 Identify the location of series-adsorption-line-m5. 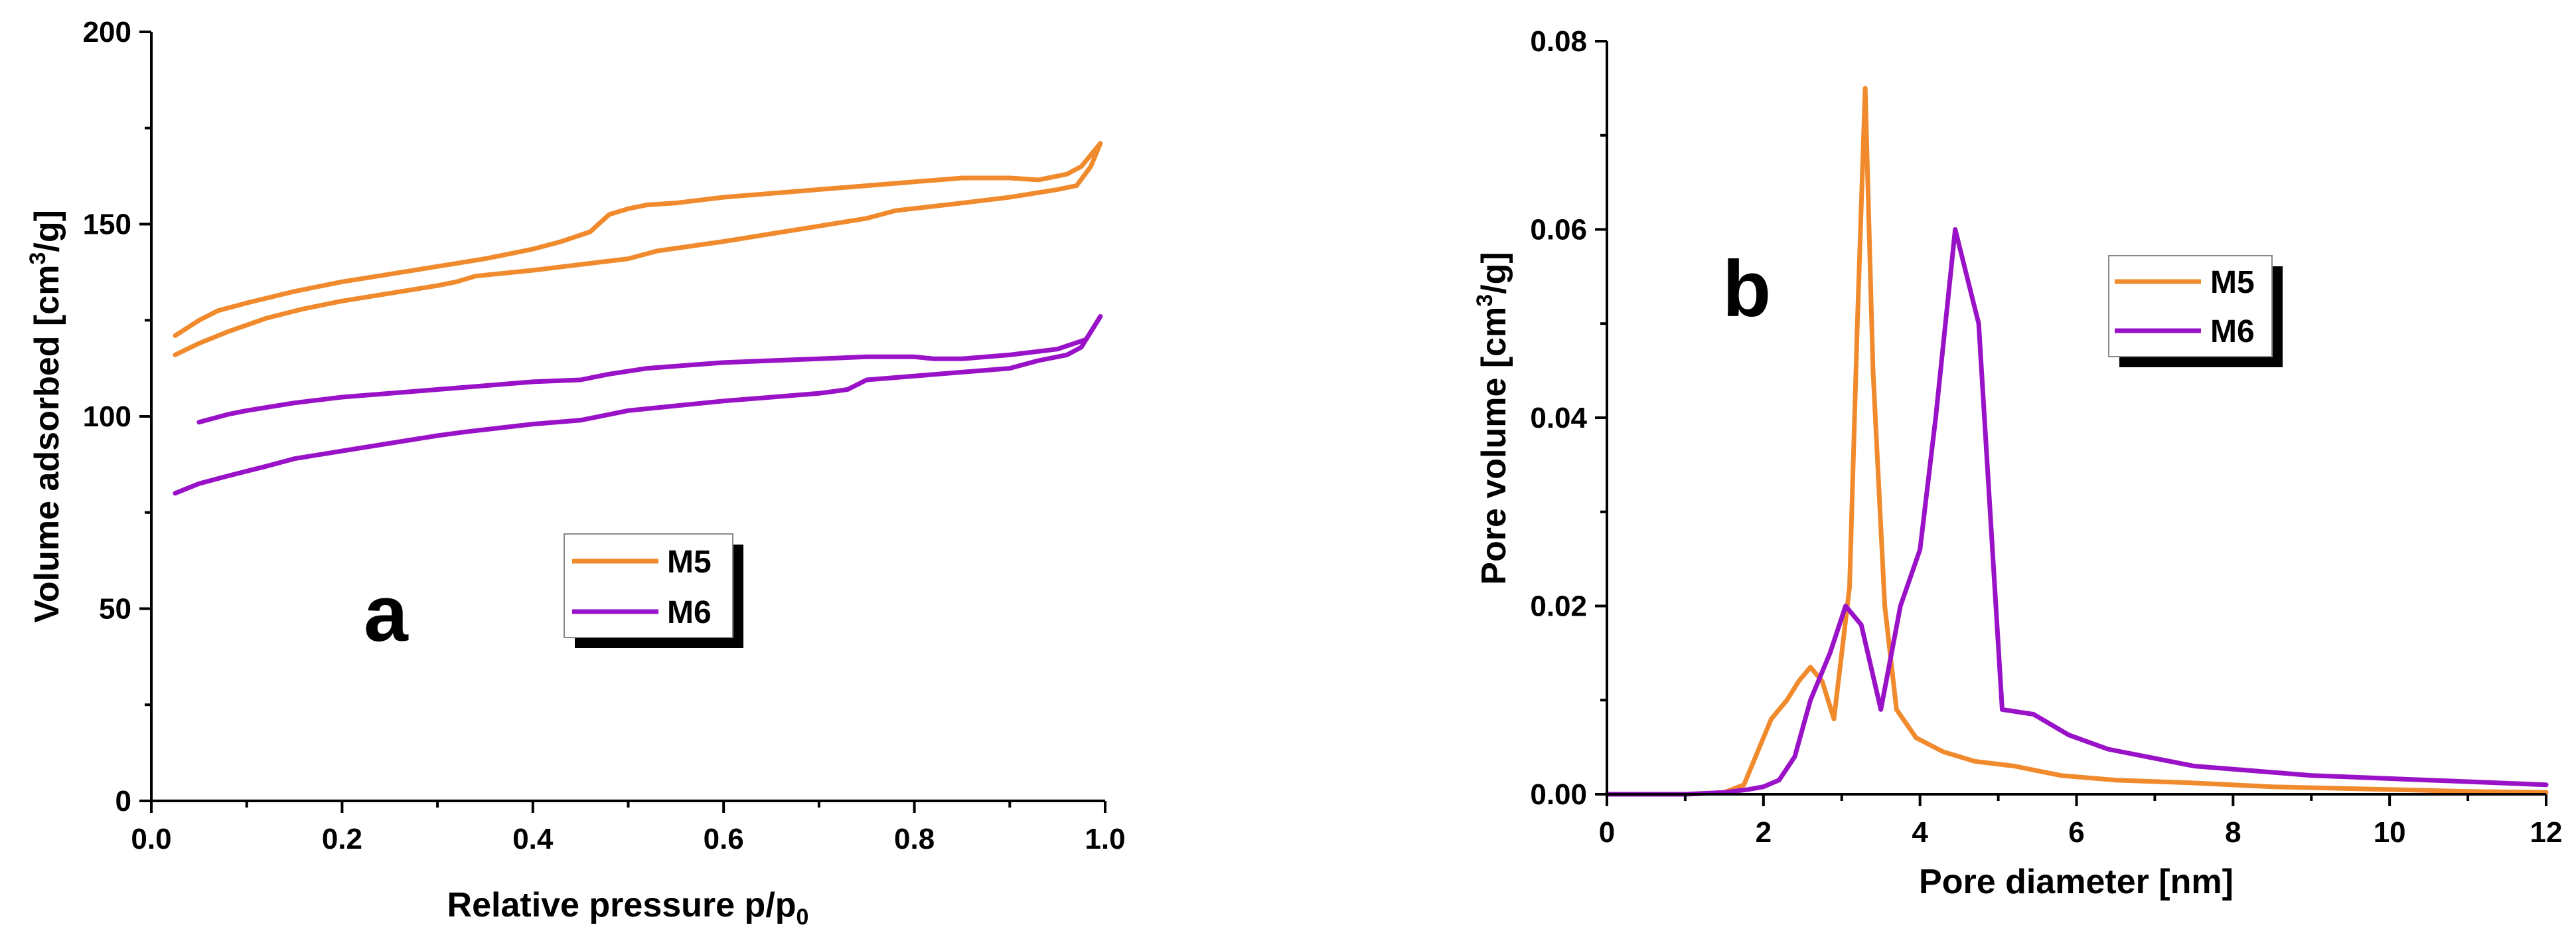
(638, 249).